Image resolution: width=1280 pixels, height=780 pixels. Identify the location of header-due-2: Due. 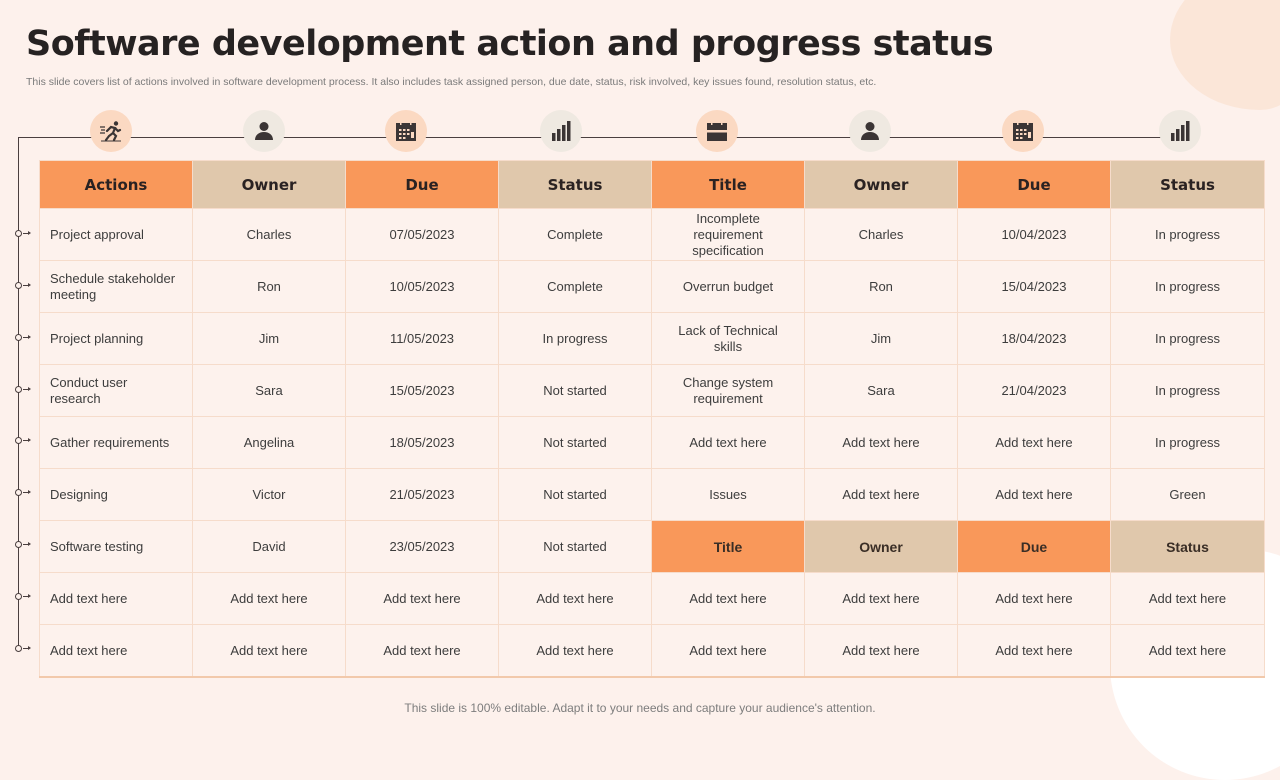
(1034, 184).